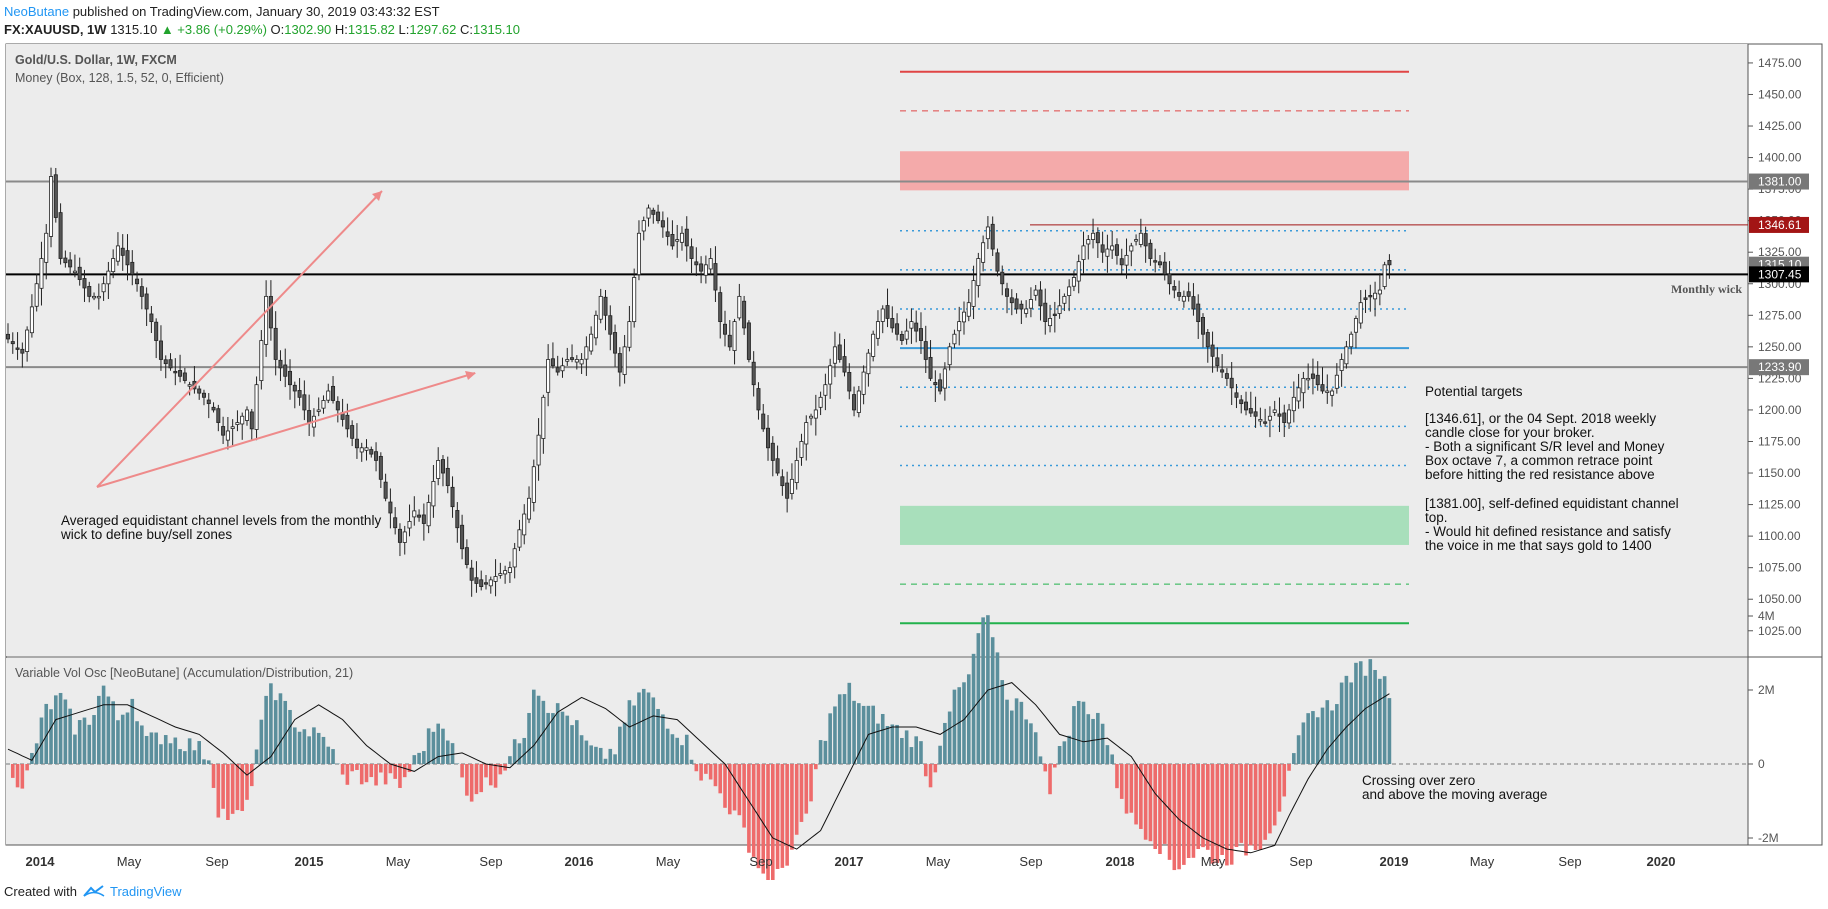 This screenshot has width=1828, height=909. Describe the element at coordinates (1761, 764) in the screenshot. I see `oscillator-tick-label: 0` at that location.